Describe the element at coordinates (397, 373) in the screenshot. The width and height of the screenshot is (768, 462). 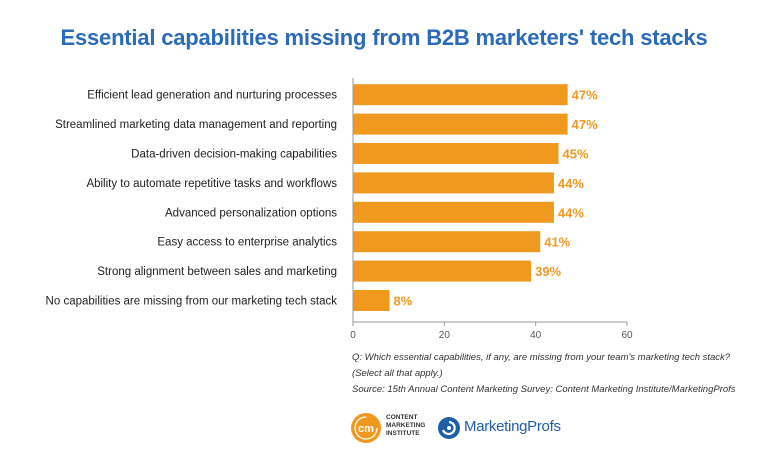
I see `select-note: (Select all that apply.)` at that location.